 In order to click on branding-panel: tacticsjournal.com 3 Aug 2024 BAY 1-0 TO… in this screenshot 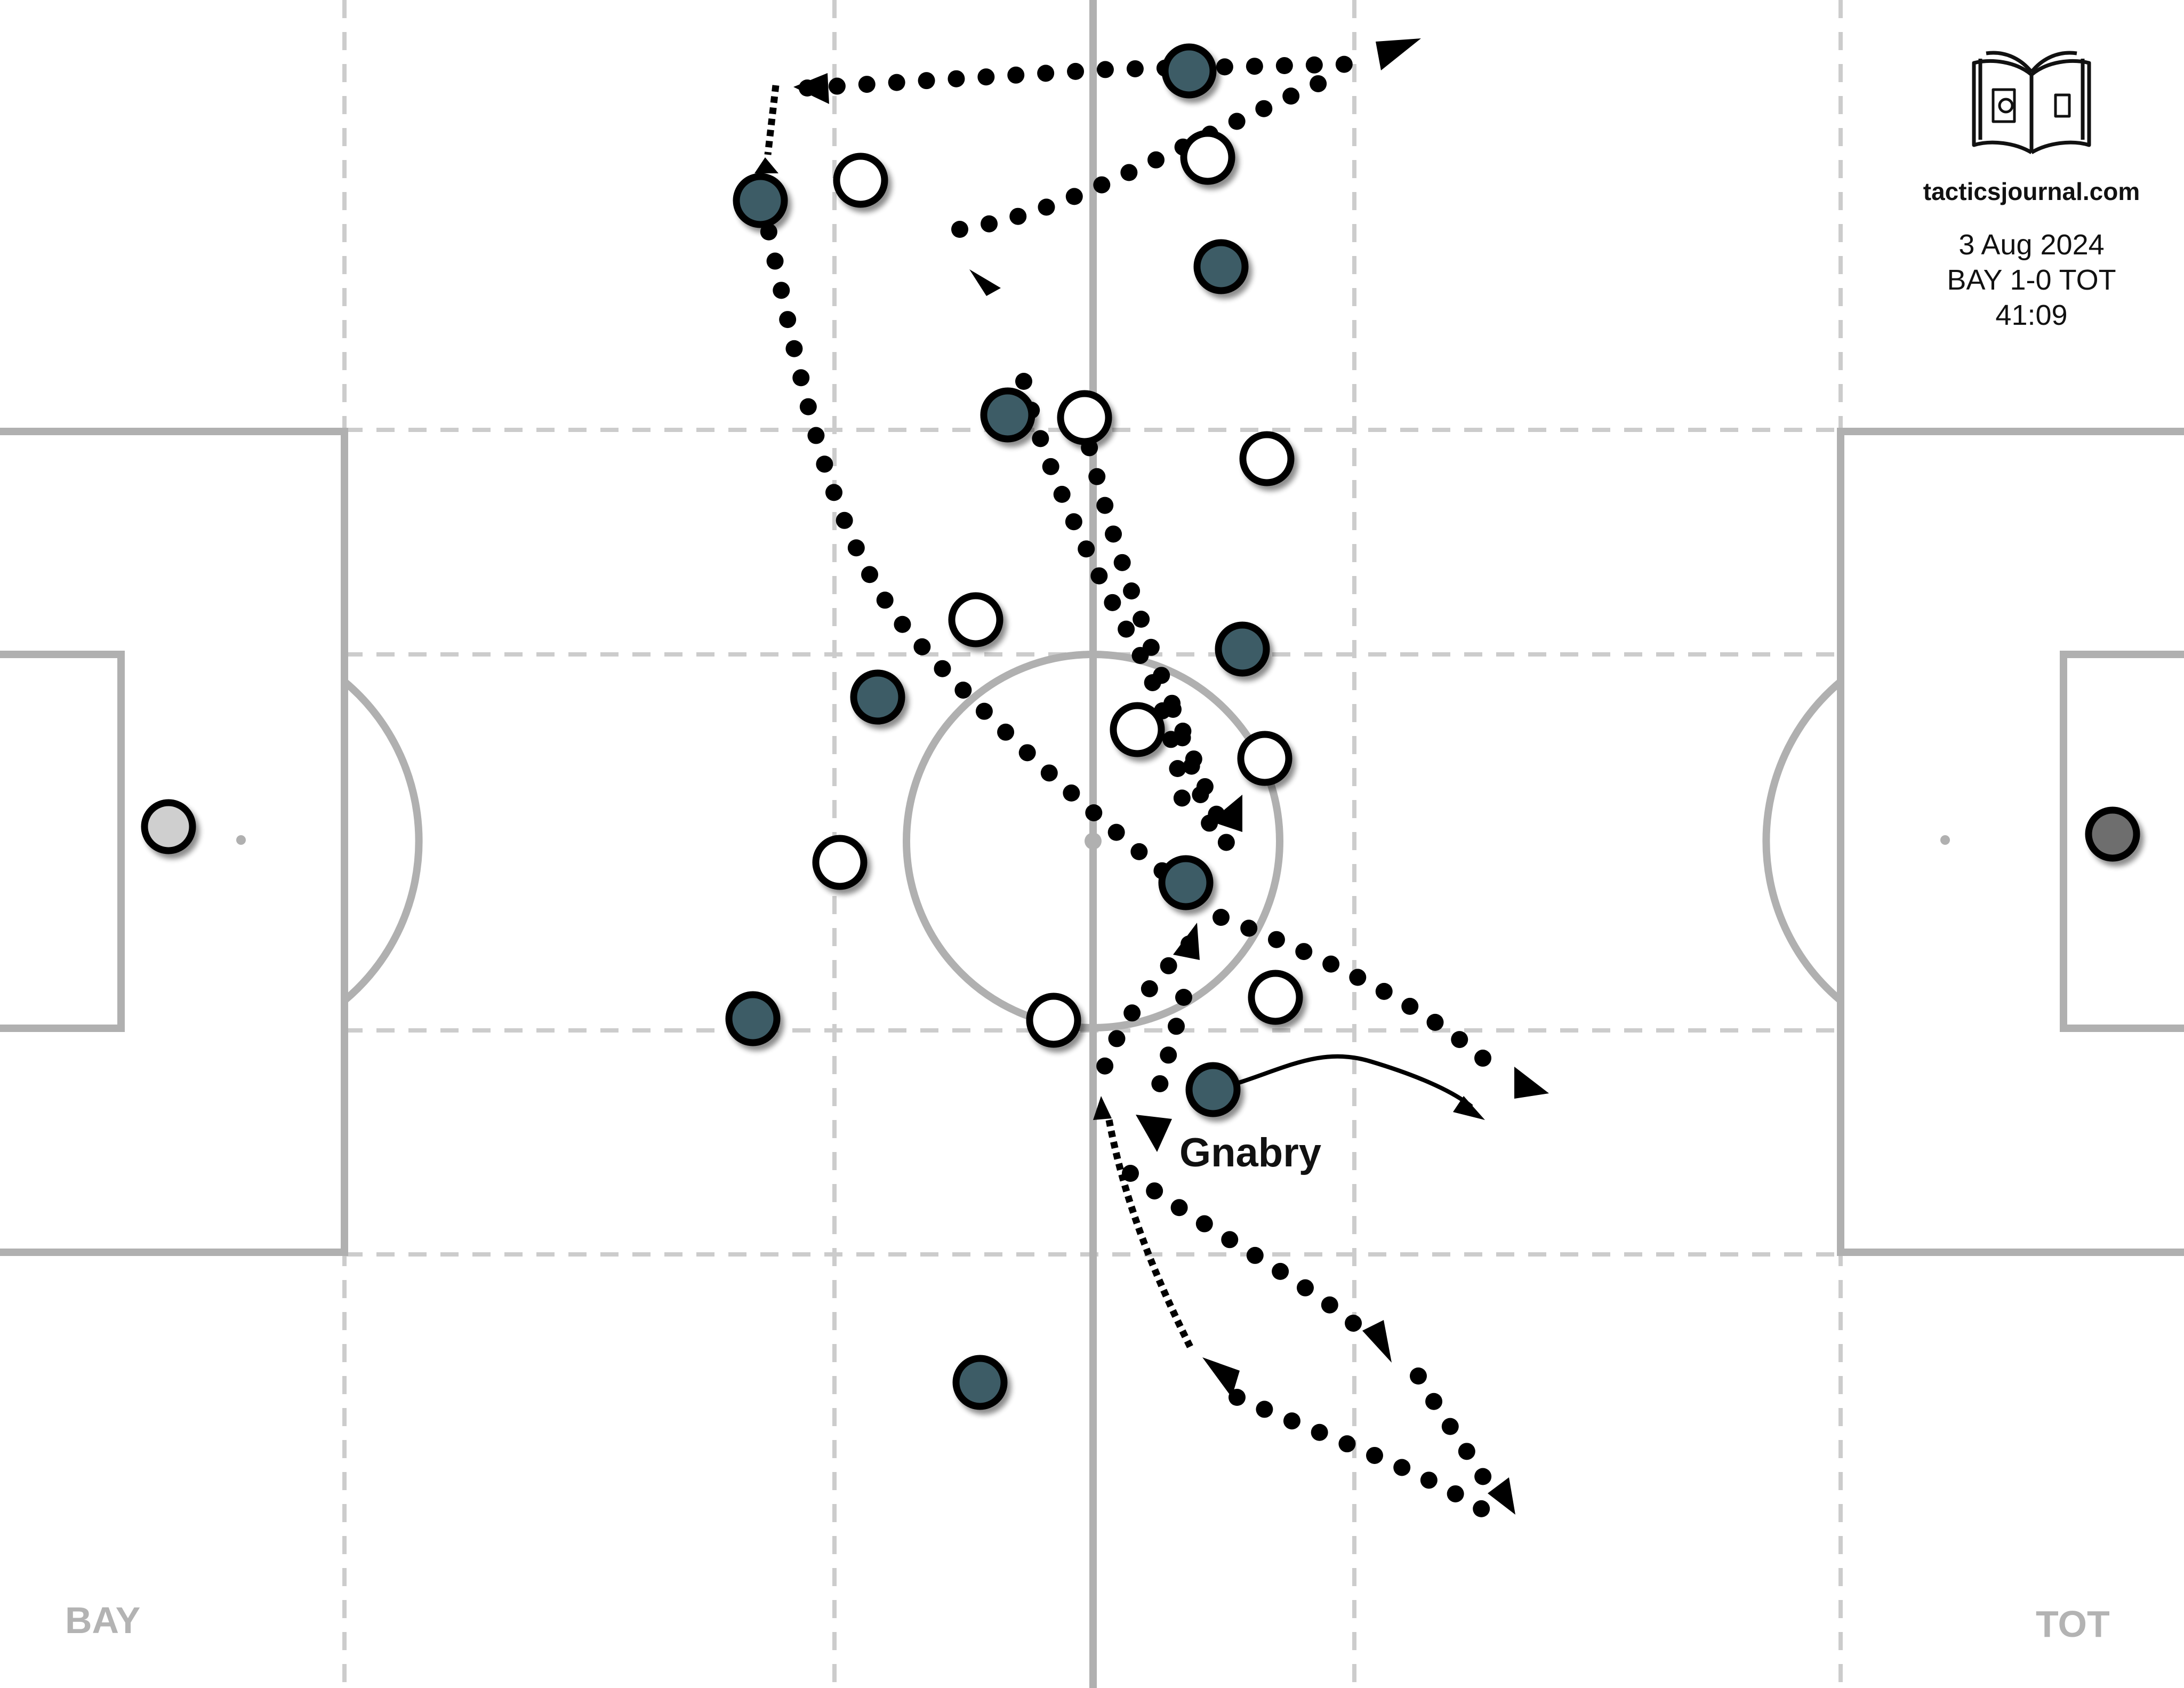, I will do `click(2031, 190)`.